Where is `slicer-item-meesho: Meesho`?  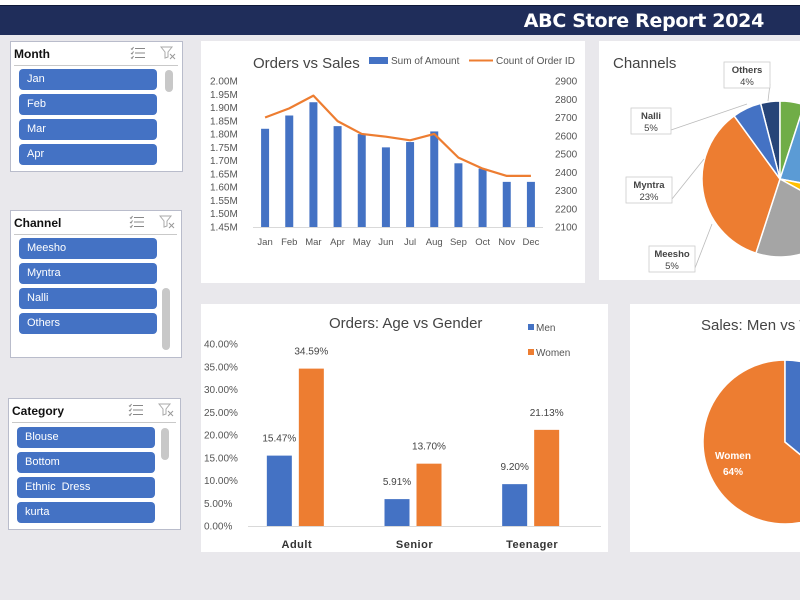 slicer-item-meesho: Meesho is located at coordinates (88, 248).